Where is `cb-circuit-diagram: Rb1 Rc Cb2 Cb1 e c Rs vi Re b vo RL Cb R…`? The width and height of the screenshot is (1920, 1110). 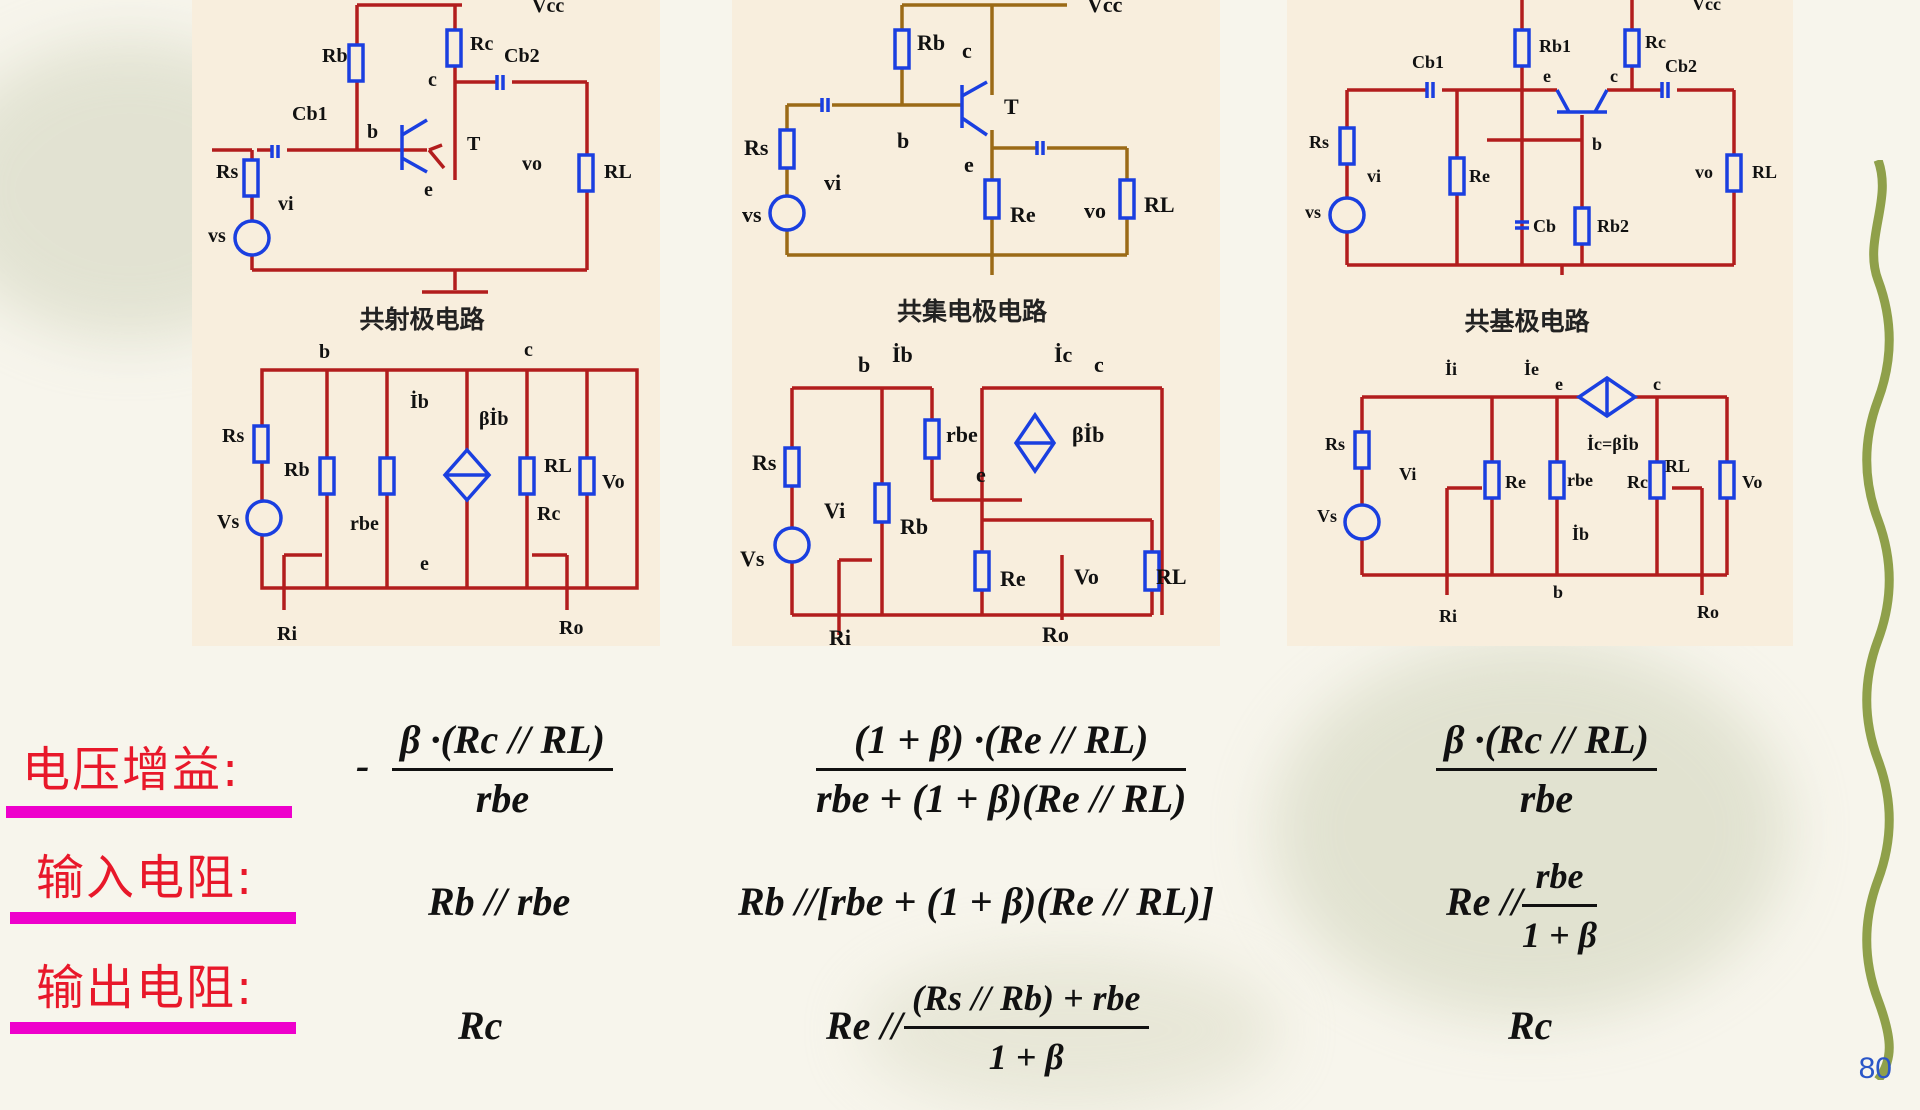 cb-circuit-diagram: Rb1 Rc Cb2 Cb1 e c Rs vi Re b vo RL Cb R… is located at coordinates (1541, 313).